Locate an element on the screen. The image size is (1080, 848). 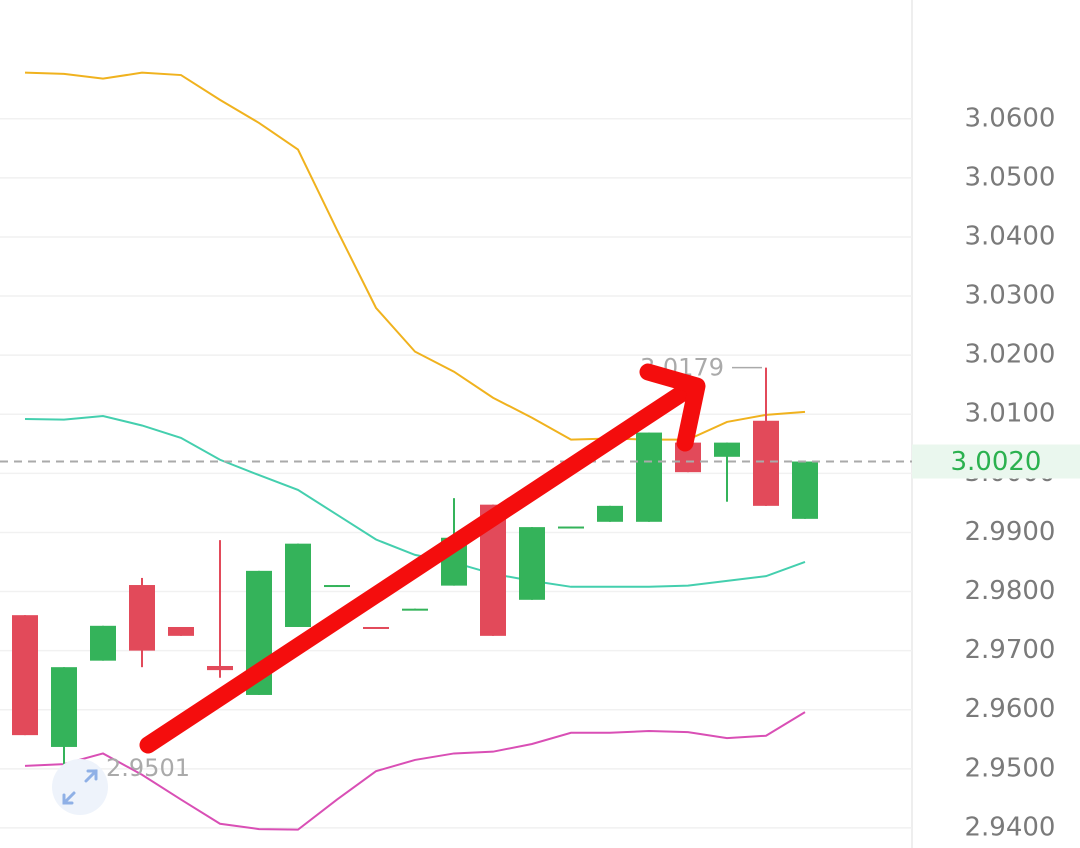
last-price-label: 3.0020 is located at coordinates (996, 462).